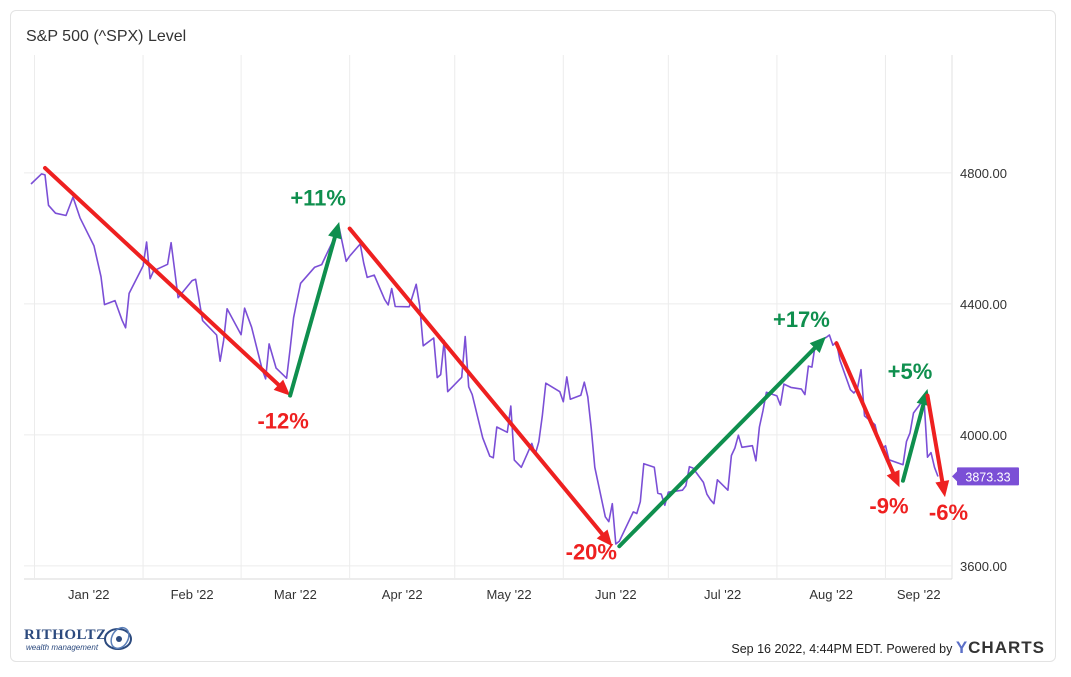 This screenshot has width=1071, height=677. I want to click on y-axis: 4800.00 4400.00 4000.00 3600.00, so click(983, 370).